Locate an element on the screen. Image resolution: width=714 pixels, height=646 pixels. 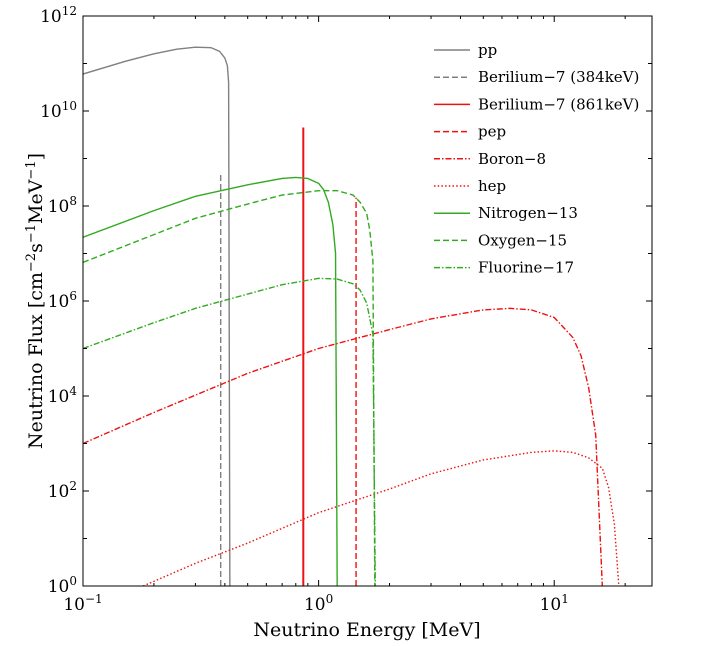
legend-item-fluorine-17: Fluorine−17 is located at coordinates (504, 268).